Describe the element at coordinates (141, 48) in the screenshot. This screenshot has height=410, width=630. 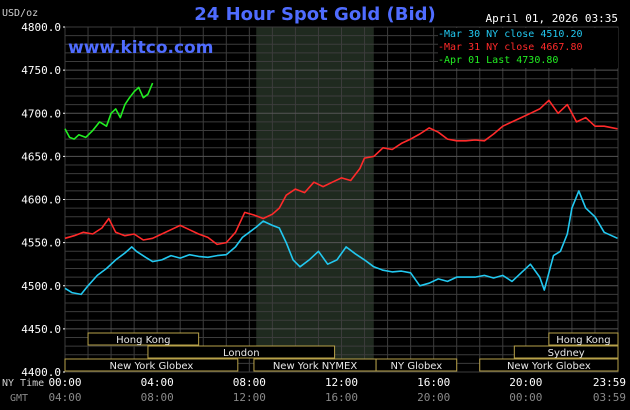
I see `website-link: www.kitco.com` at that location.